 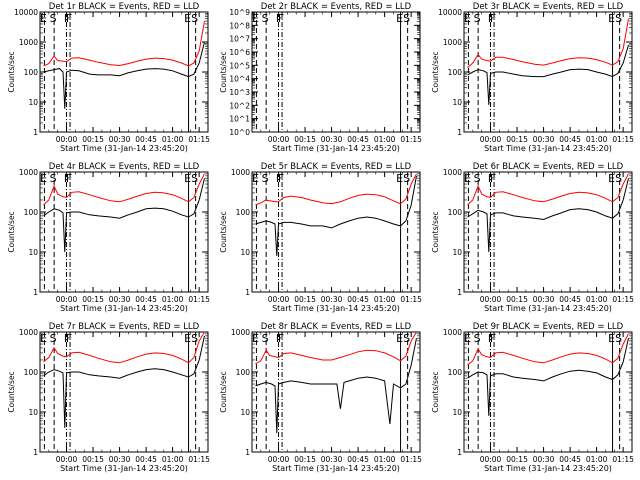 I want to click on y-tick-label: 10^4, so click(x=239, y=79).